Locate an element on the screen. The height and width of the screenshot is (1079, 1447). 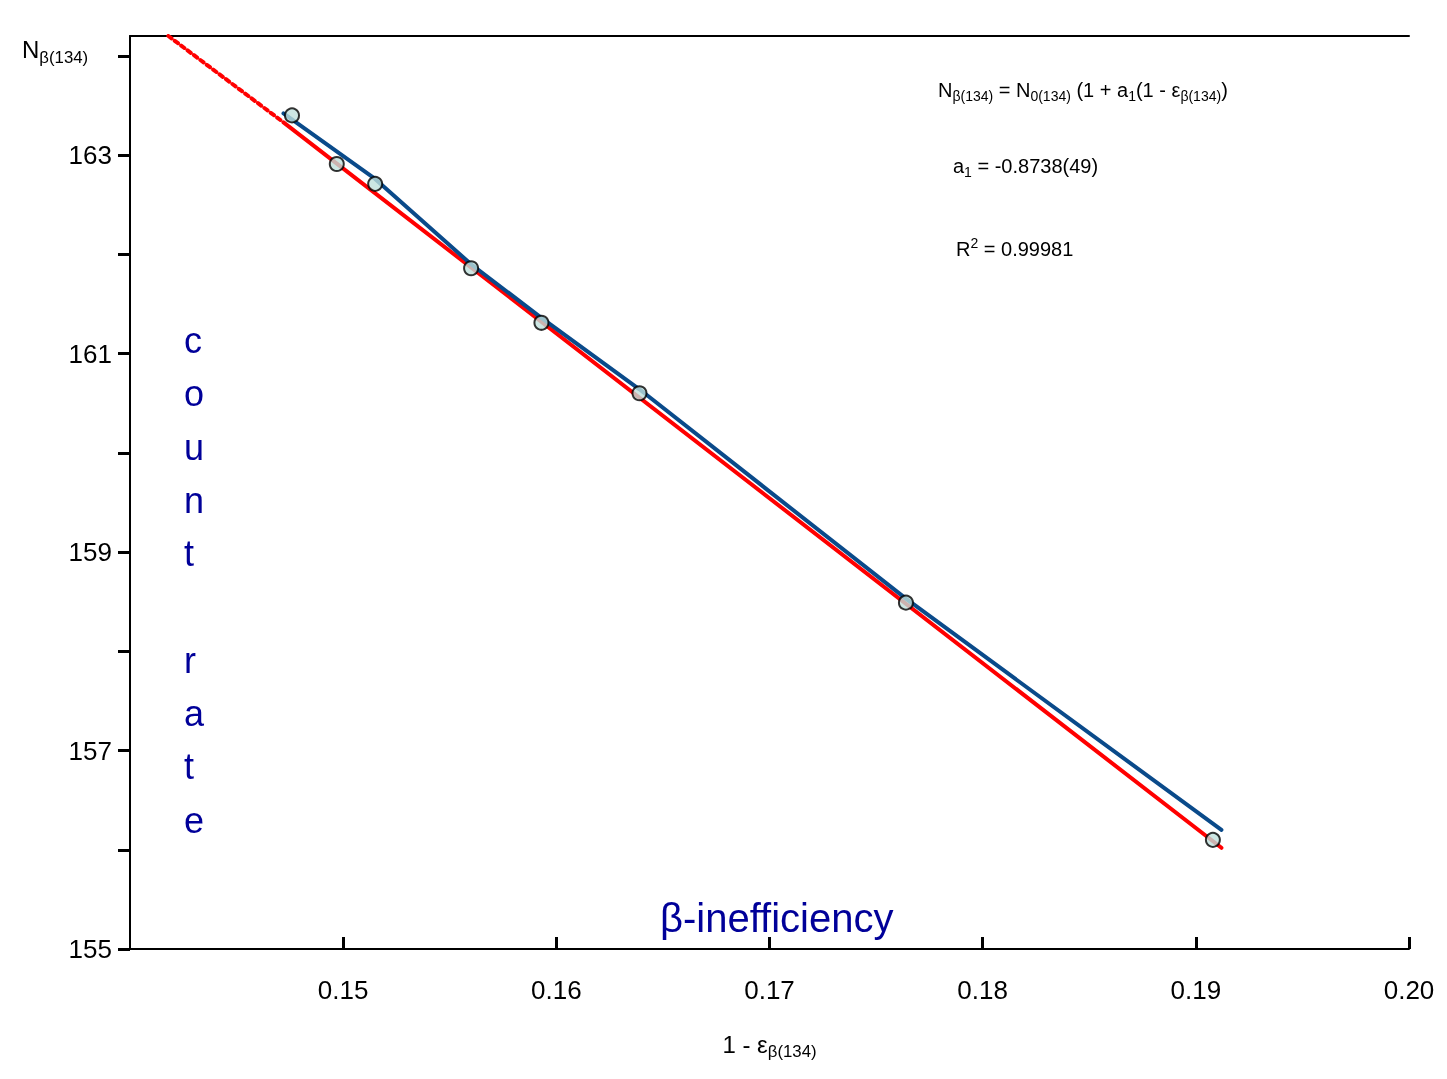
y-tick-label: 155 is located at coordinates (90, 949).